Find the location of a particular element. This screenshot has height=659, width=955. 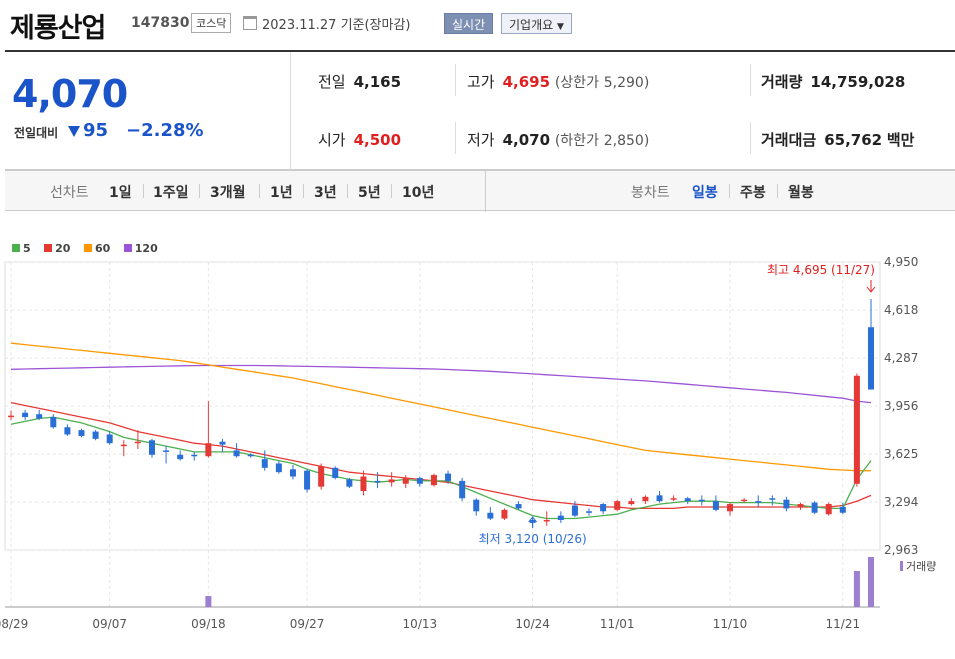

y-tick-label: 2,963 is located at coordinates (901, 550).